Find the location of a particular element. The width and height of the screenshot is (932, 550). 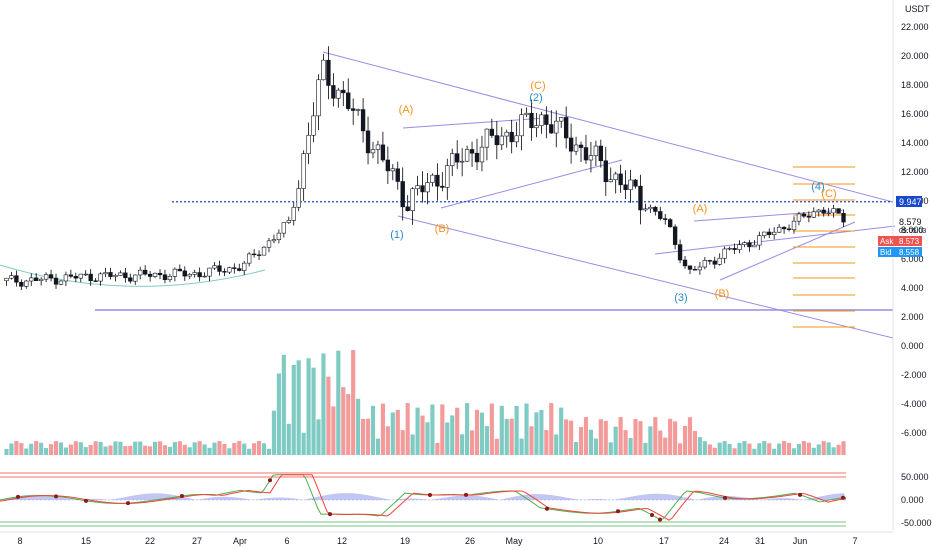

price-tick-label: -4.000 is located at coordinates (914, 404).